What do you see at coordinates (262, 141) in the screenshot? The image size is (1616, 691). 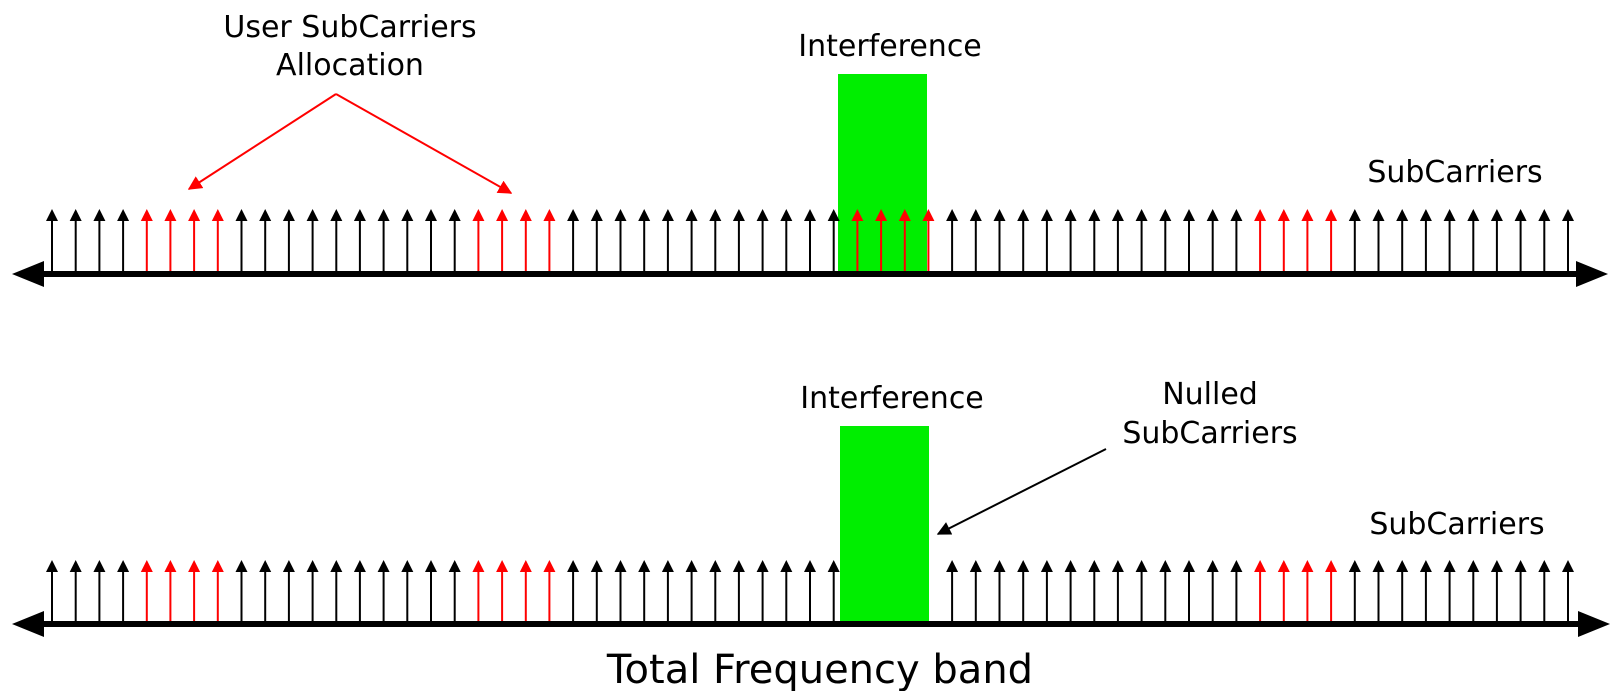 I see `top-allocation-callout-arrow-left` at bounding box center [262, 141].